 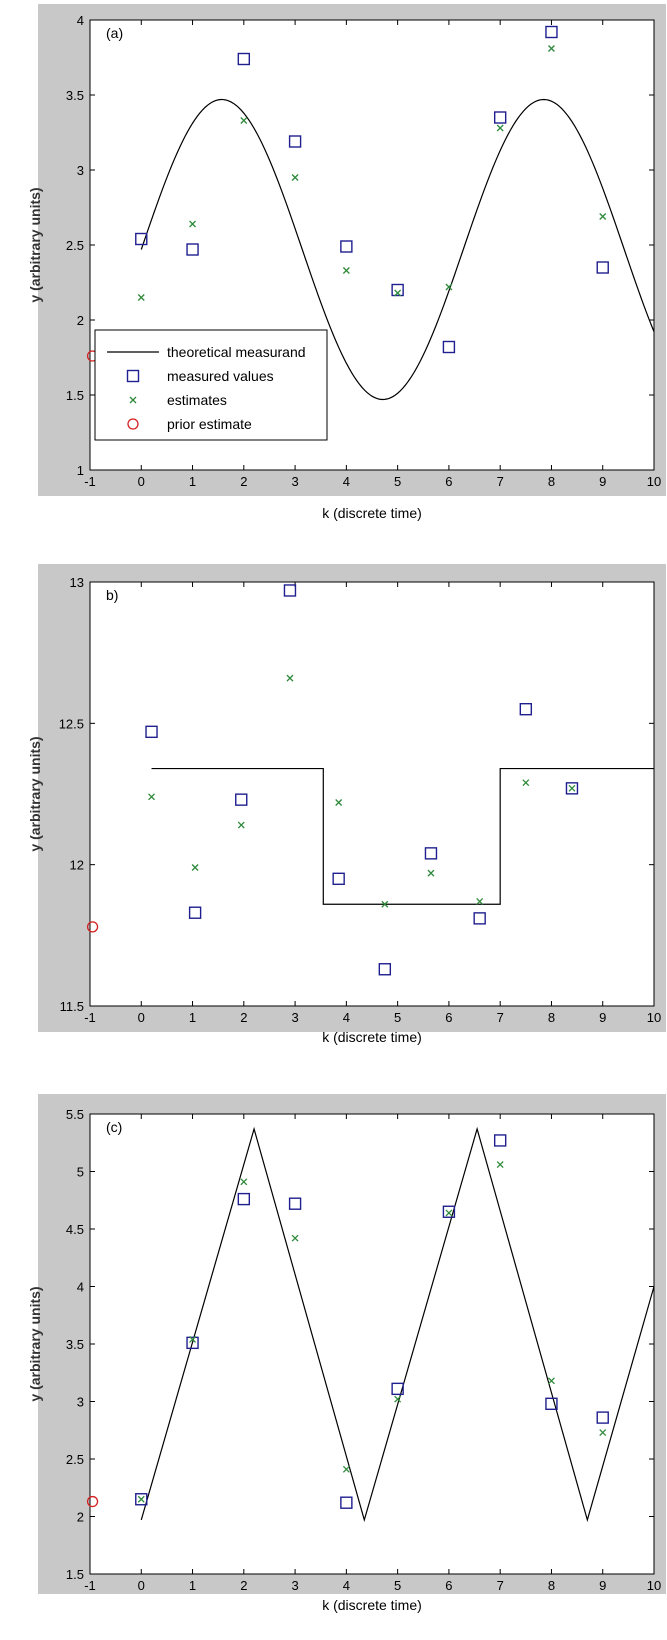 What do you see at coordinates (80, 170) in the screenshot?
I see `y-tick-label: 3` at bounding box center [80, 170].